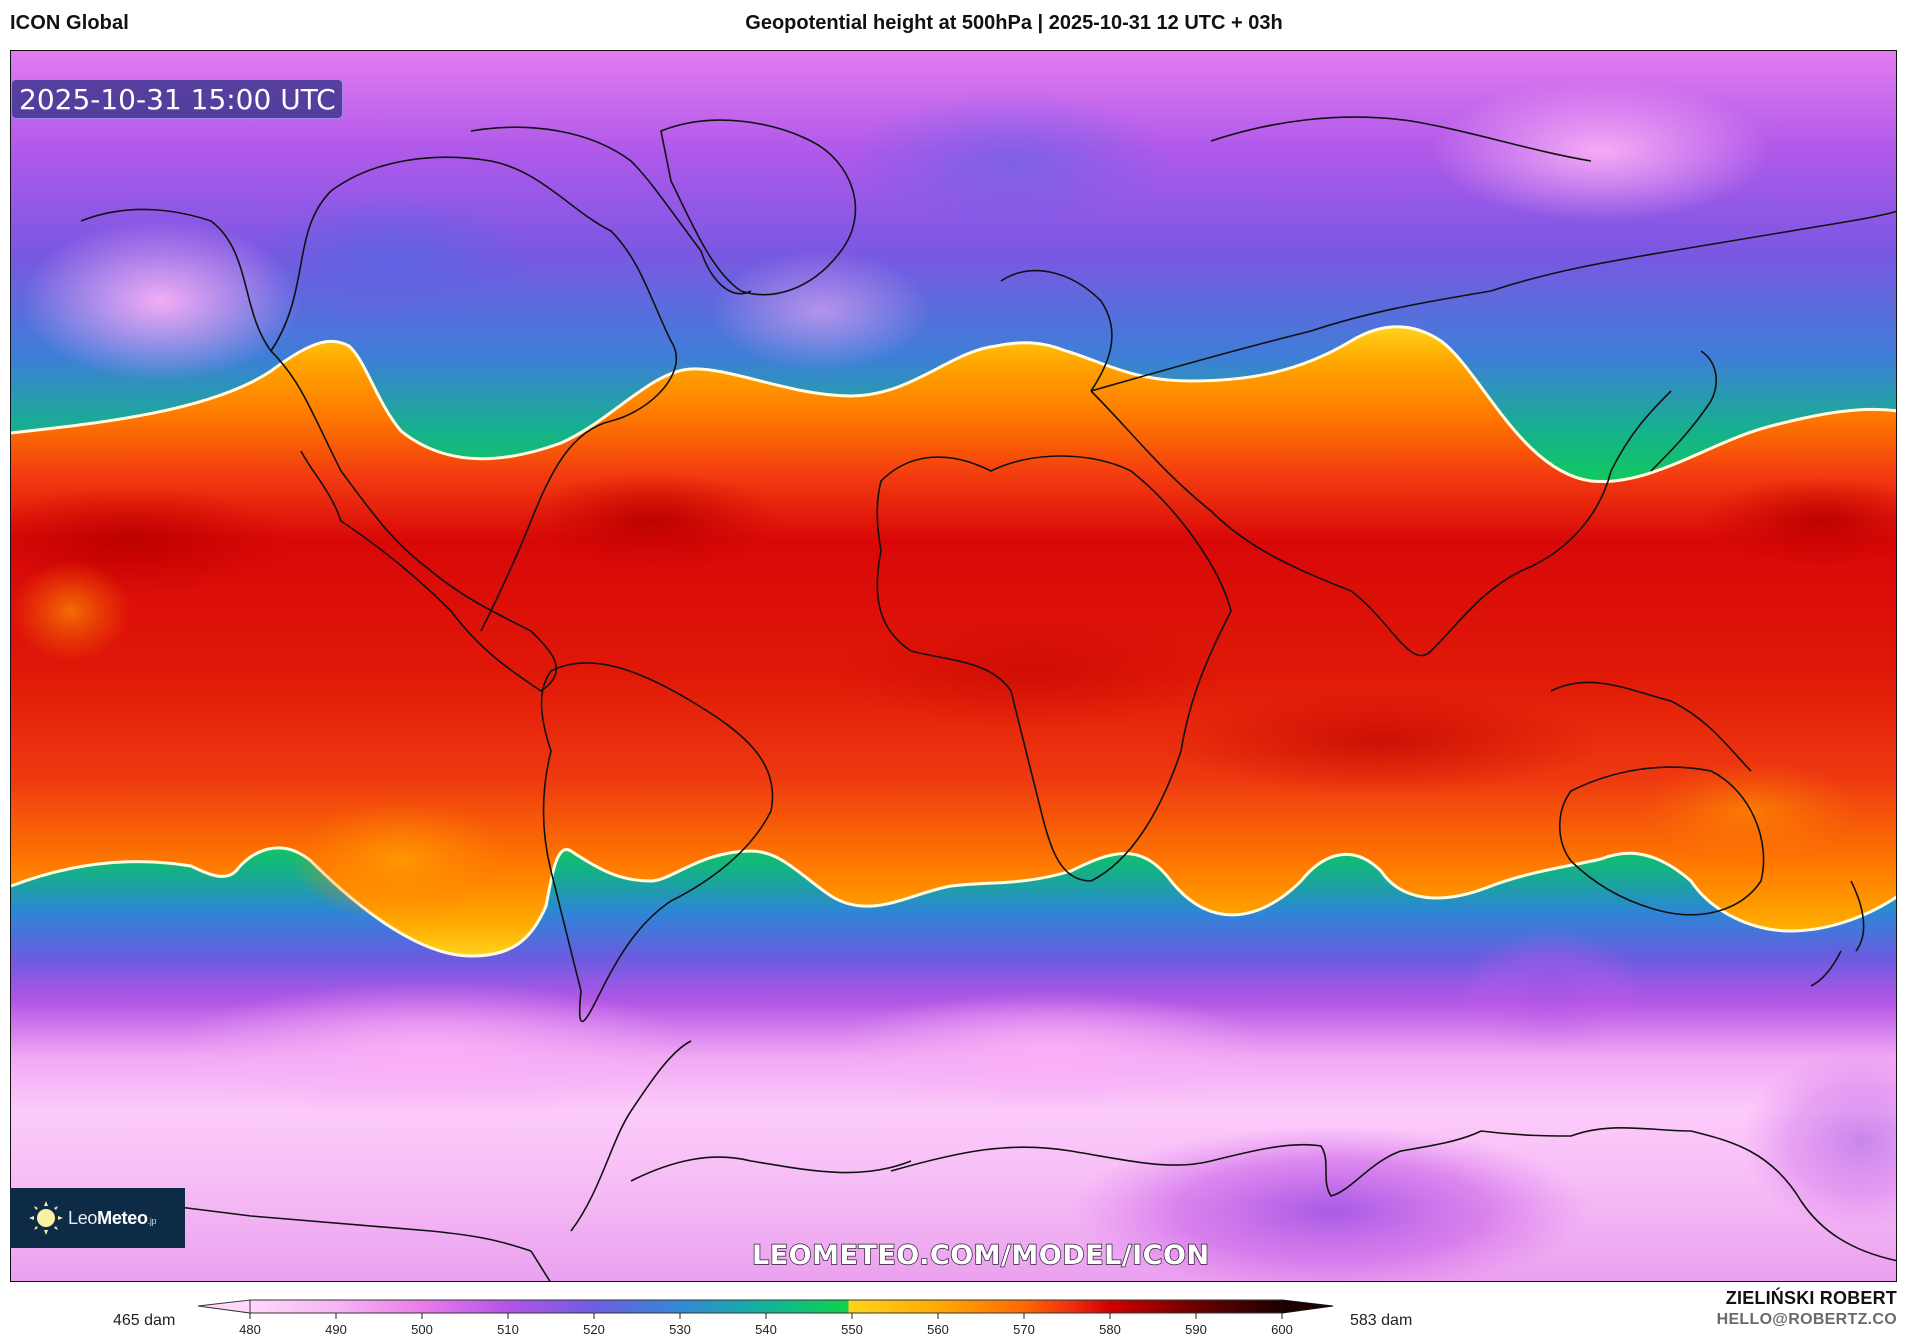 The width and height of the screenshot is (1907, 1338). What do you see at coordinates (46, 1218) in the screenshot?
I see `sun-icon` at bounding box center [46, 1218].